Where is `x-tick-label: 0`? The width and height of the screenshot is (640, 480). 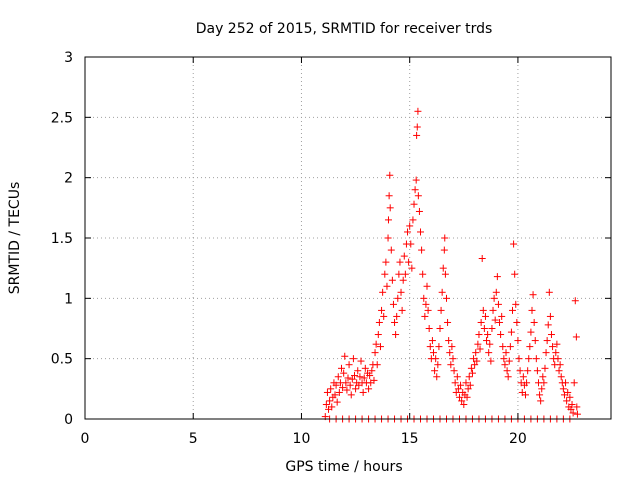
x-tick-label: 0 is located at coordinates (85, 439).